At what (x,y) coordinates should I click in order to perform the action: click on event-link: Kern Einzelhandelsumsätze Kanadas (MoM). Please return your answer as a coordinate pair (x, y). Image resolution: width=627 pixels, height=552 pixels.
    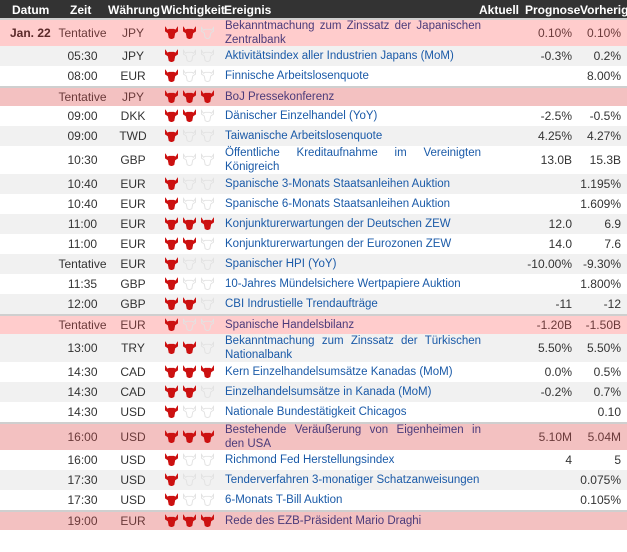
    Looking at the image, I should click on (339, 372).